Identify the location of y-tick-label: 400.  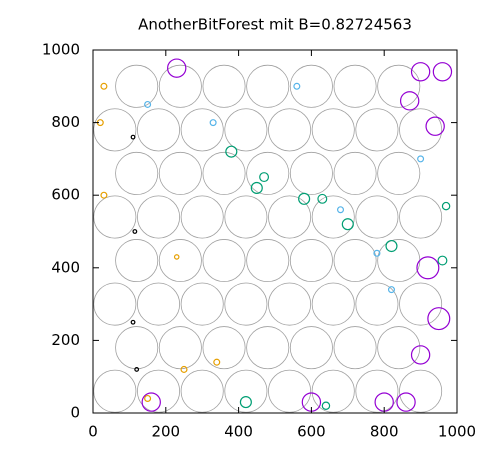
(65, 267).